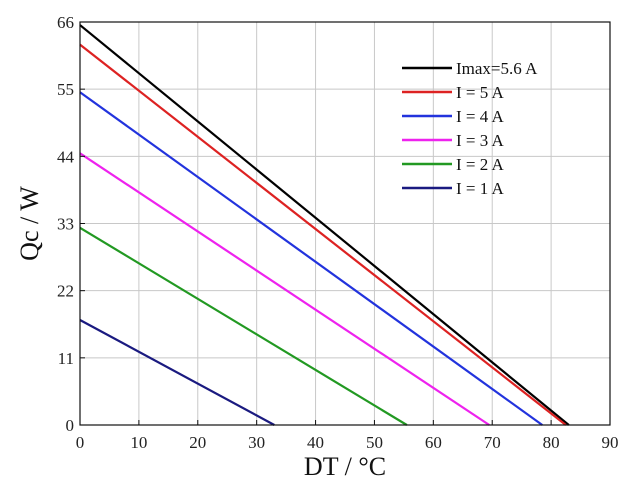  I want to click on x-tick-label: 40, so click(315, 442).